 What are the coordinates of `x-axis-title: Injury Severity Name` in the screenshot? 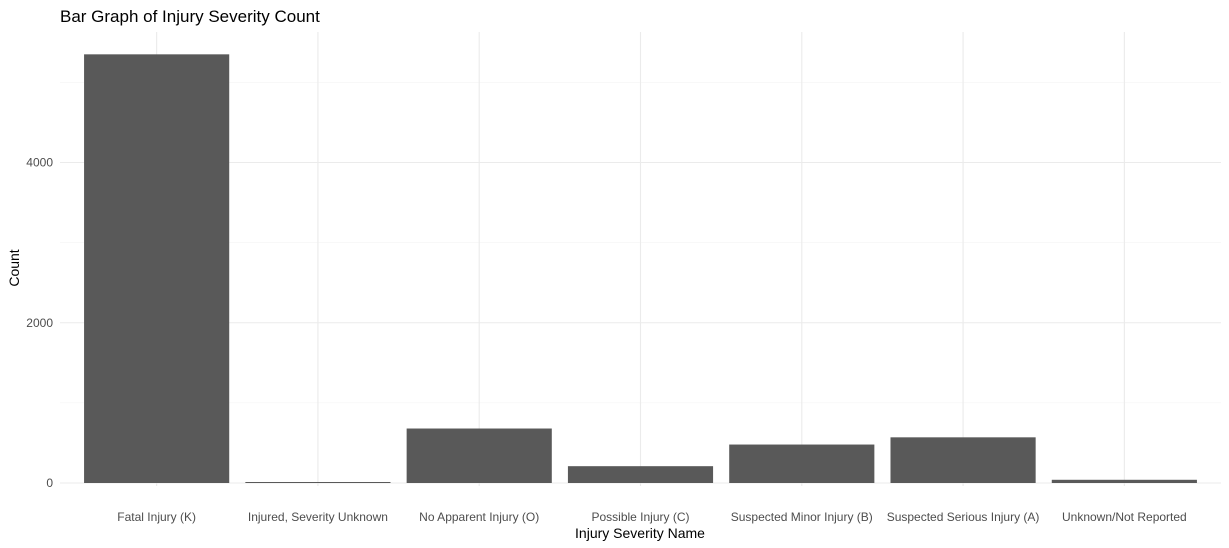 It's located at (640, 533).